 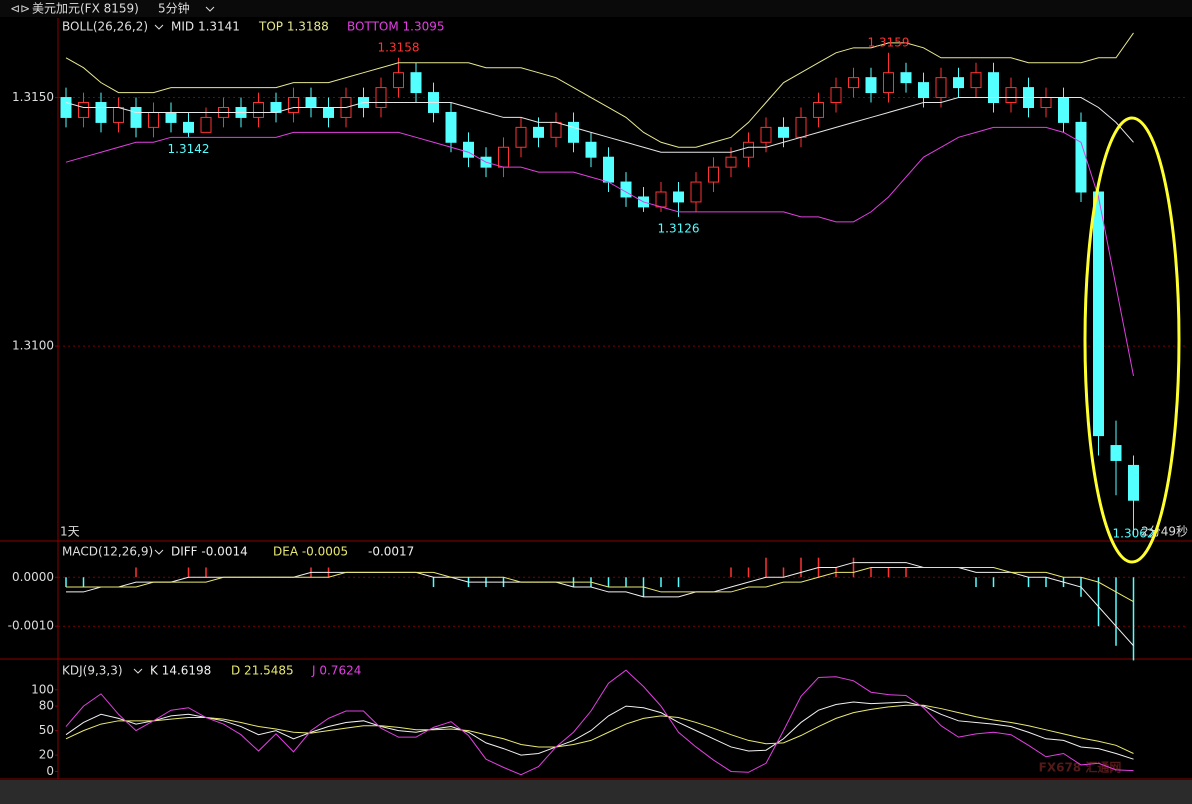 What do you see at coordinates (1080, 767) in the screenshot?
I see `watermark: FX678 汇通网` at bounding box center [1080, 767].